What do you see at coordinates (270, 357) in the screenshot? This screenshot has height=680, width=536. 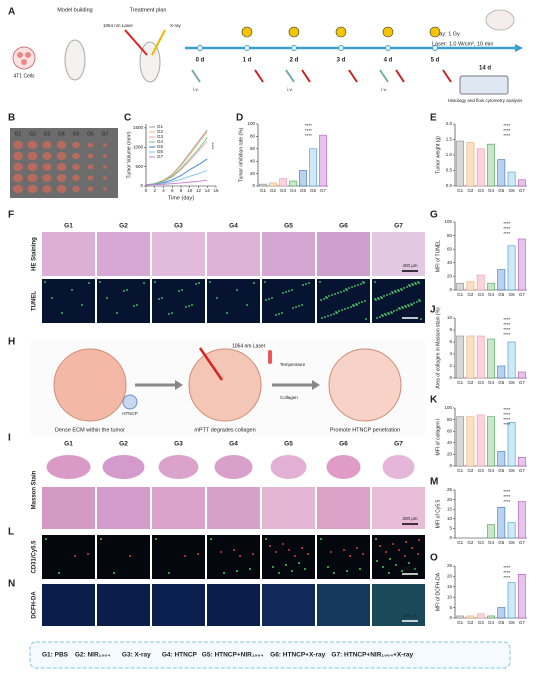 I see `thermometer` at bounding box center [270, 357].